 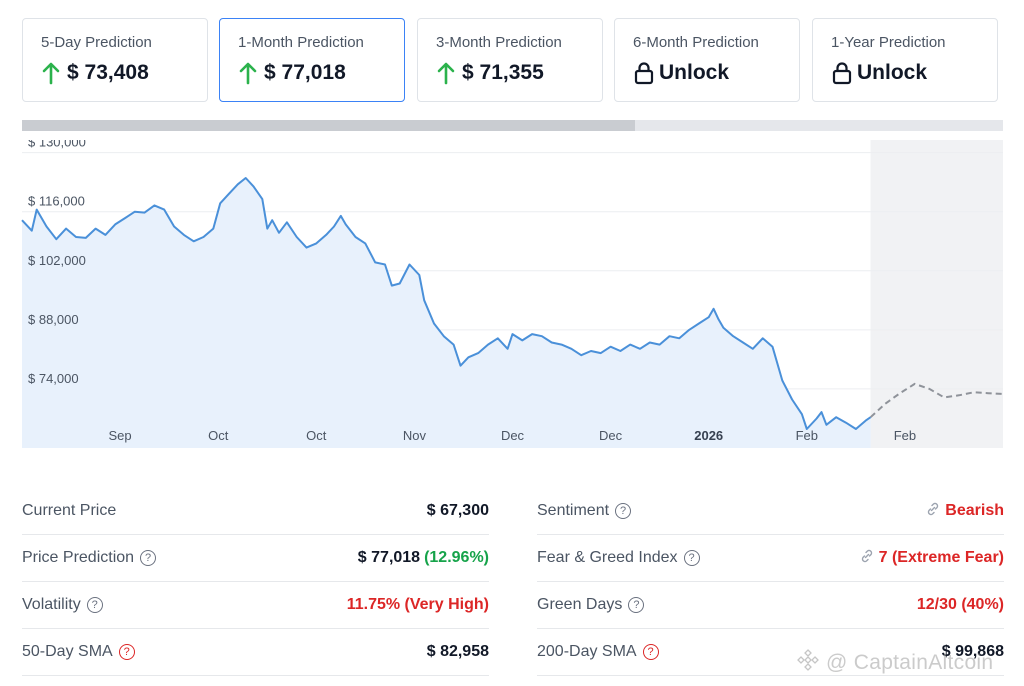 What do you see at coordinates (57, 145) in the screenshot?
I see `y-tick-label: $ 130,000` at bounding box center [57, 145].